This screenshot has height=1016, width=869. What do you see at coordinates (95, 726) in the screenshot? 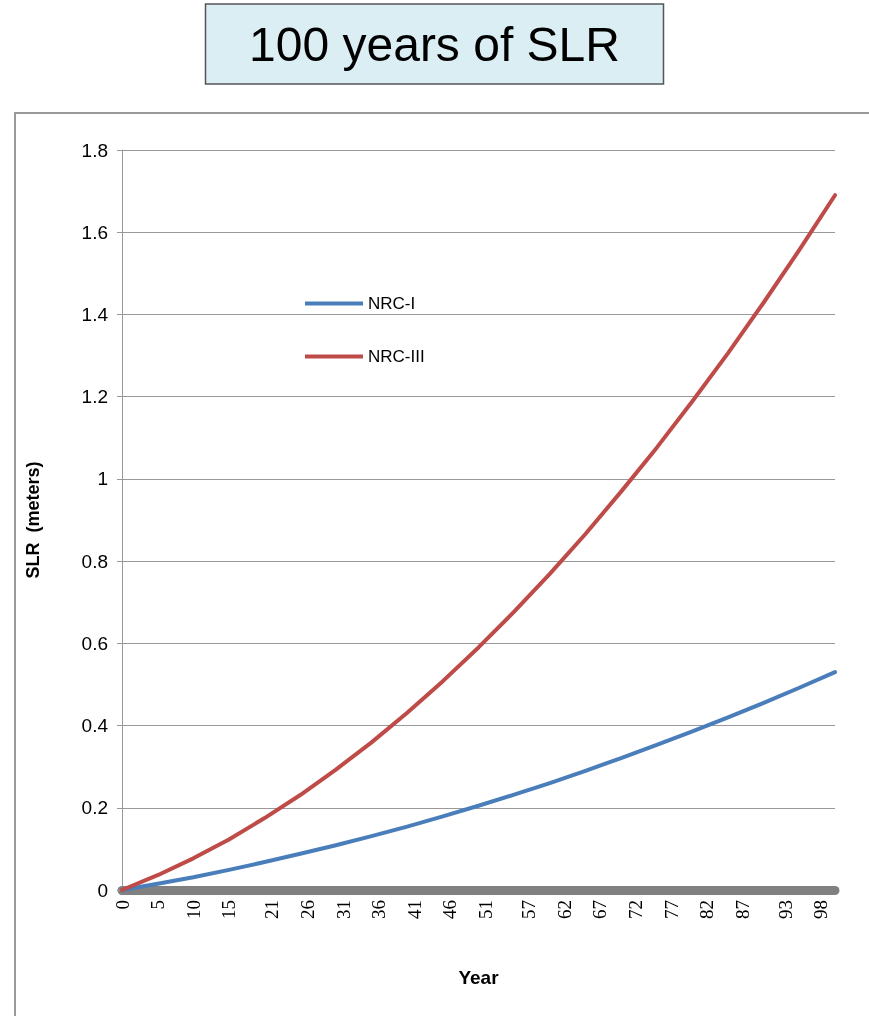
I see `y-tick-label: 0.4` at bounding box center [95, 726].